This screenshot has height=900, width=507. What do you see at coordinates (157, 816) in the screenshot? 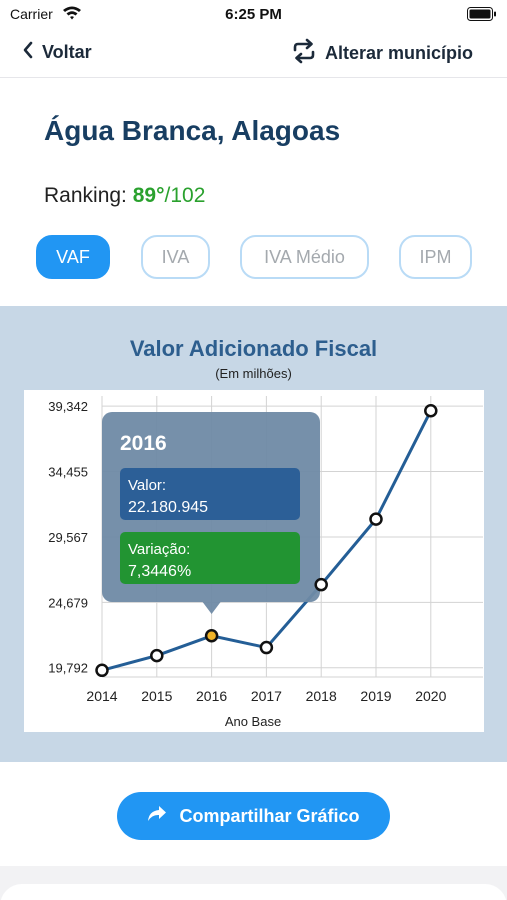
I see `share-arrow-icon` at bounding box center [157, 816].